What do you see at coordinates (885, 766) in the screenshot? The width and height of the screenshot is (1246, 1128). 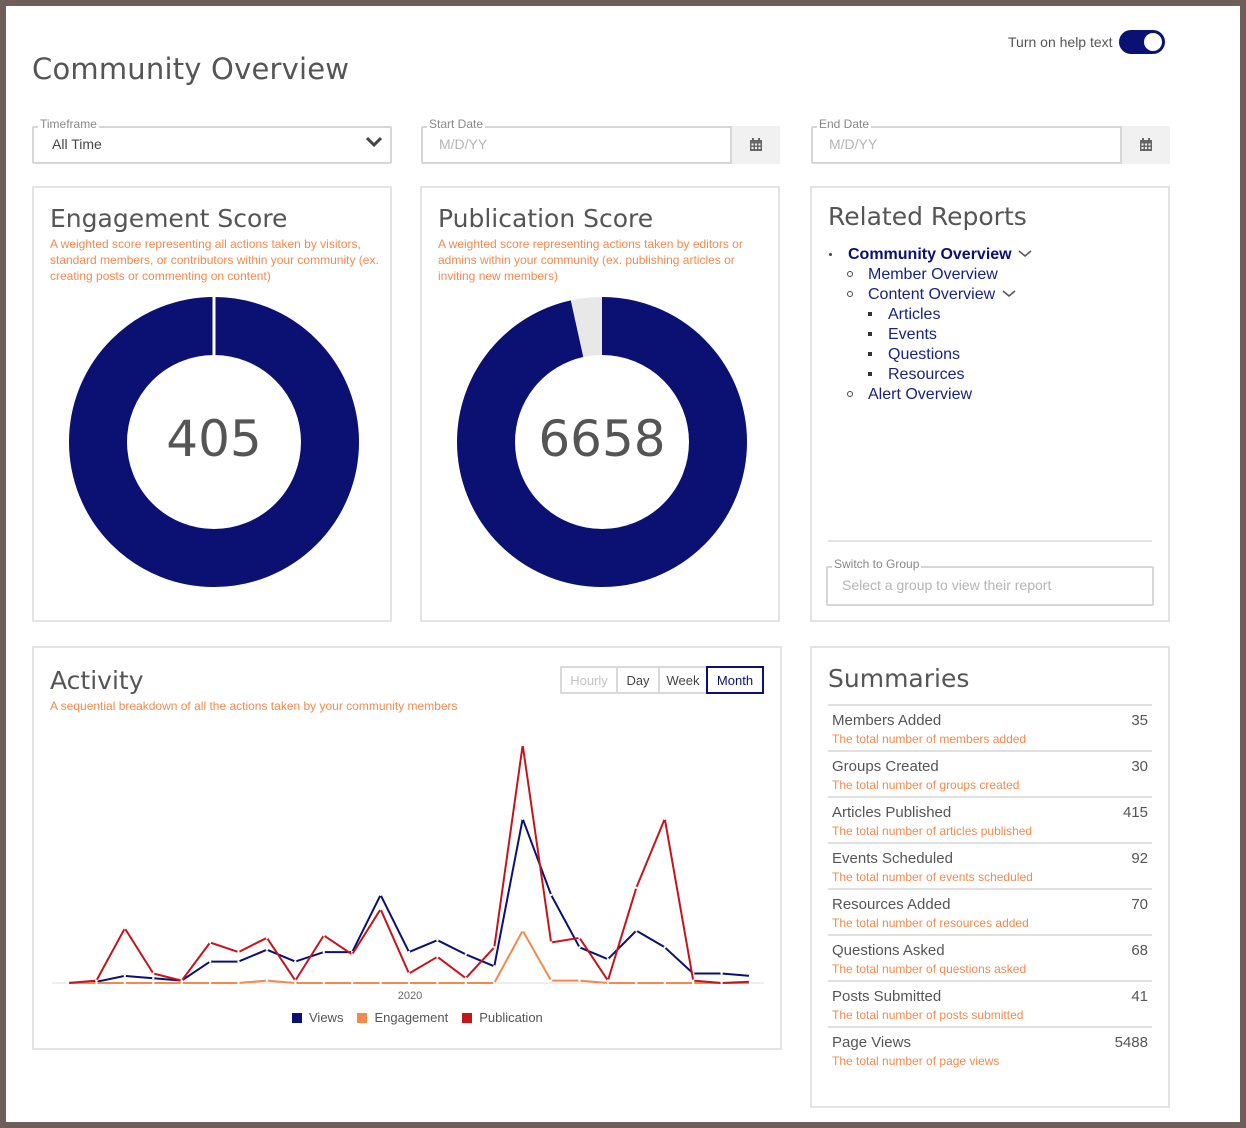 I see `summary-label: Groups Created` at bounding box center [885, 766].